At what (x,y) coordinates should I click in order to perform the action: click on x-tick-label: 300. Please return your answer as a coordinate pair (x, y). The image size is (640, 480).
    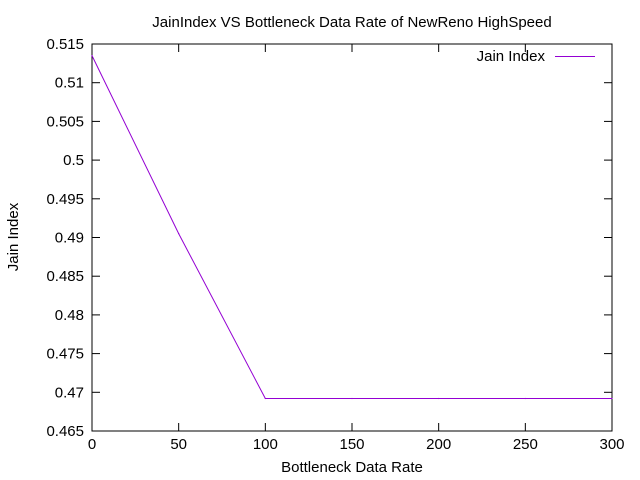
    Looking at the image, I should click on (611, 444).